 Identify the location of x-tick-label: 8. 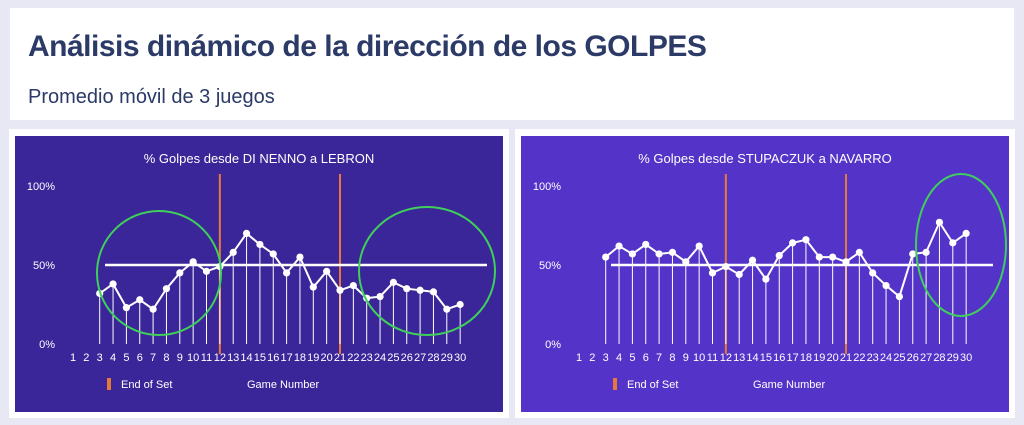
(672, 358).